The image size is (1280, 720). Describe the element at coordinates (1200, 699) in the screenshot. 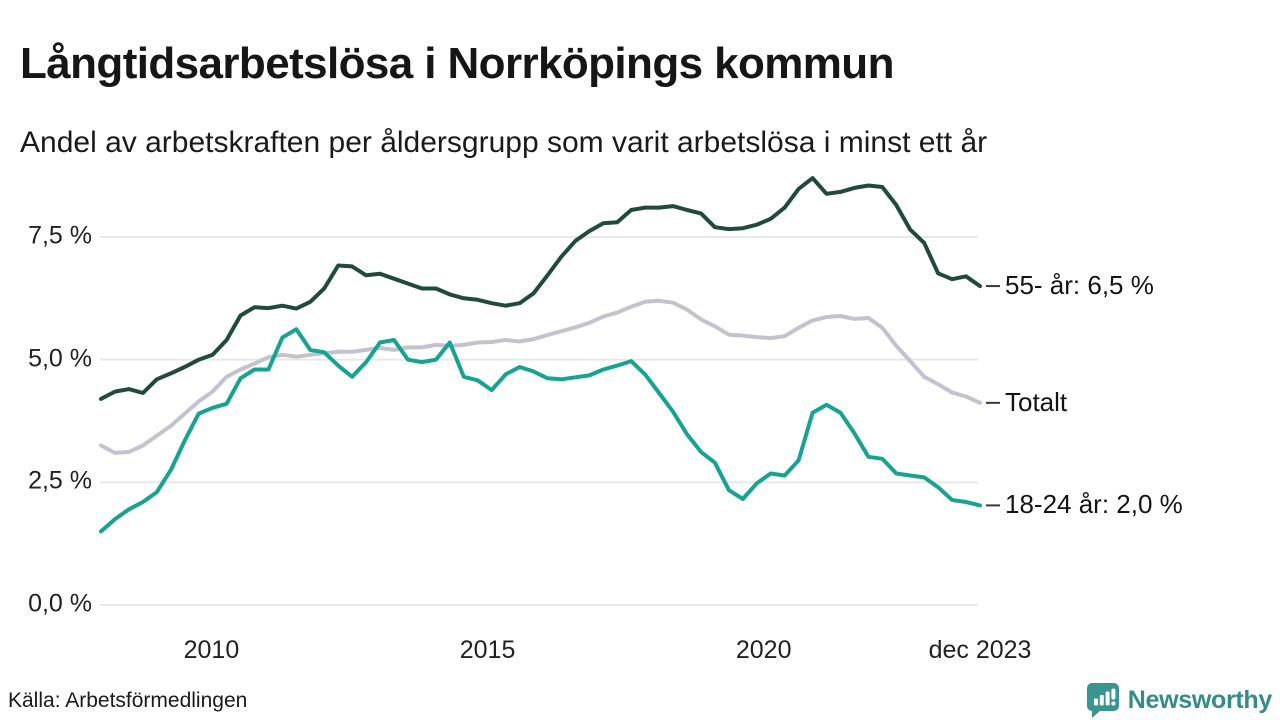

I see `newsworthy-wordmark: Newsworthy` at that location.